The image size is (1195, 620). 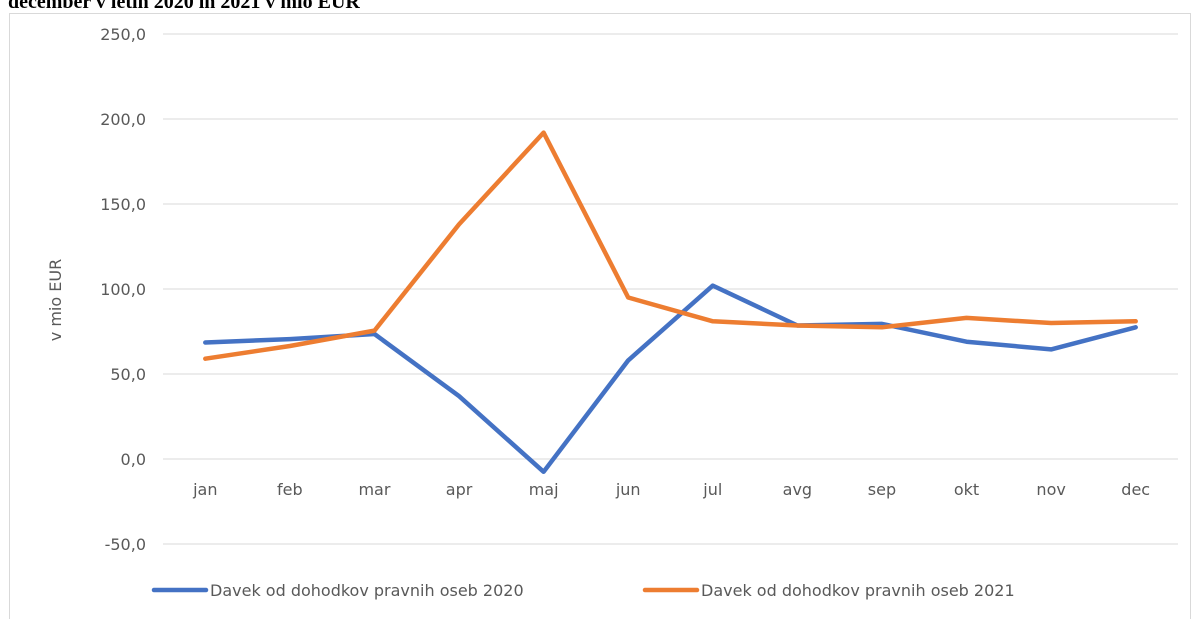 I want to click on x-tick-label: jan, so click(x=204, y=489).